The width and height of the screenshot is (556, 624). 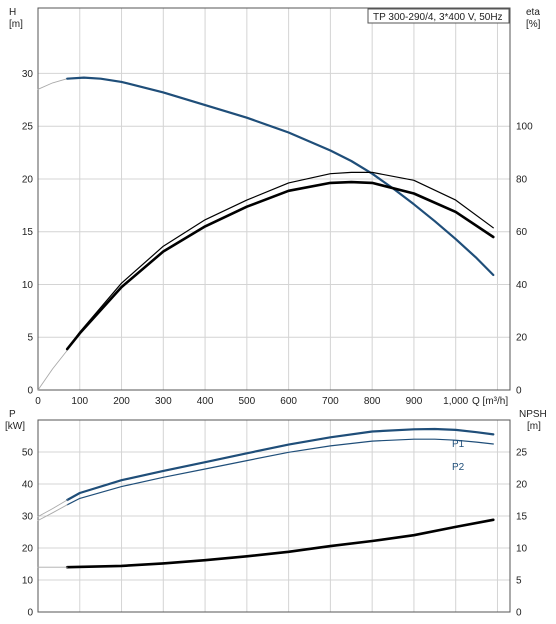 What do you see at coordinates (524, 127) in the screenshot?
I see `y-right-tick-label: 100` at bounding box center [524, 127].